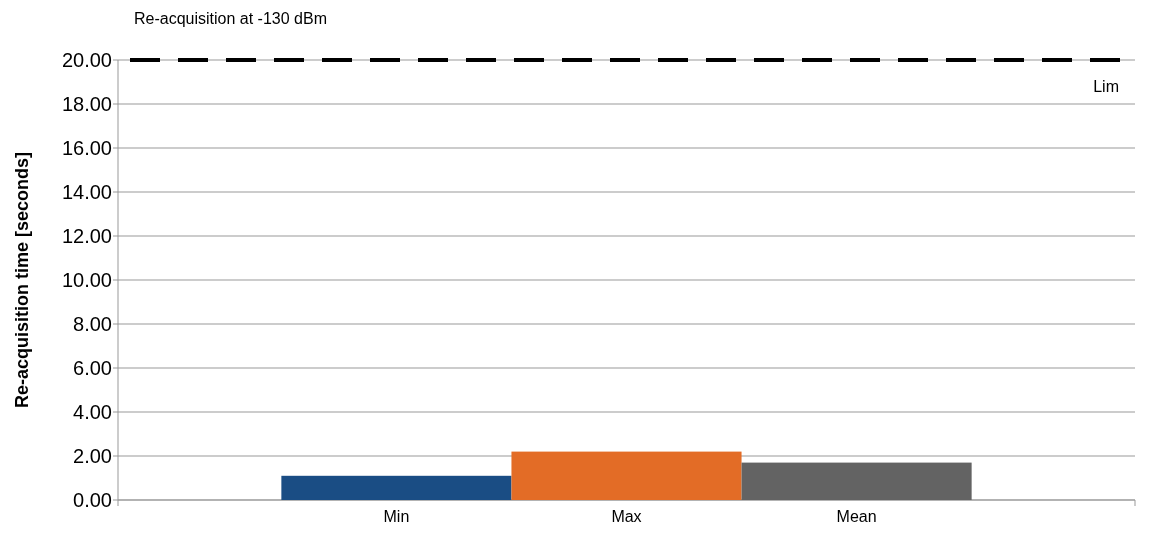 This screenshot has width=1151, height=533. What do you see at coordinates (626, 516) in the screenshot?
I see `x-tick-label: Max` at bounding box center [626, 516].